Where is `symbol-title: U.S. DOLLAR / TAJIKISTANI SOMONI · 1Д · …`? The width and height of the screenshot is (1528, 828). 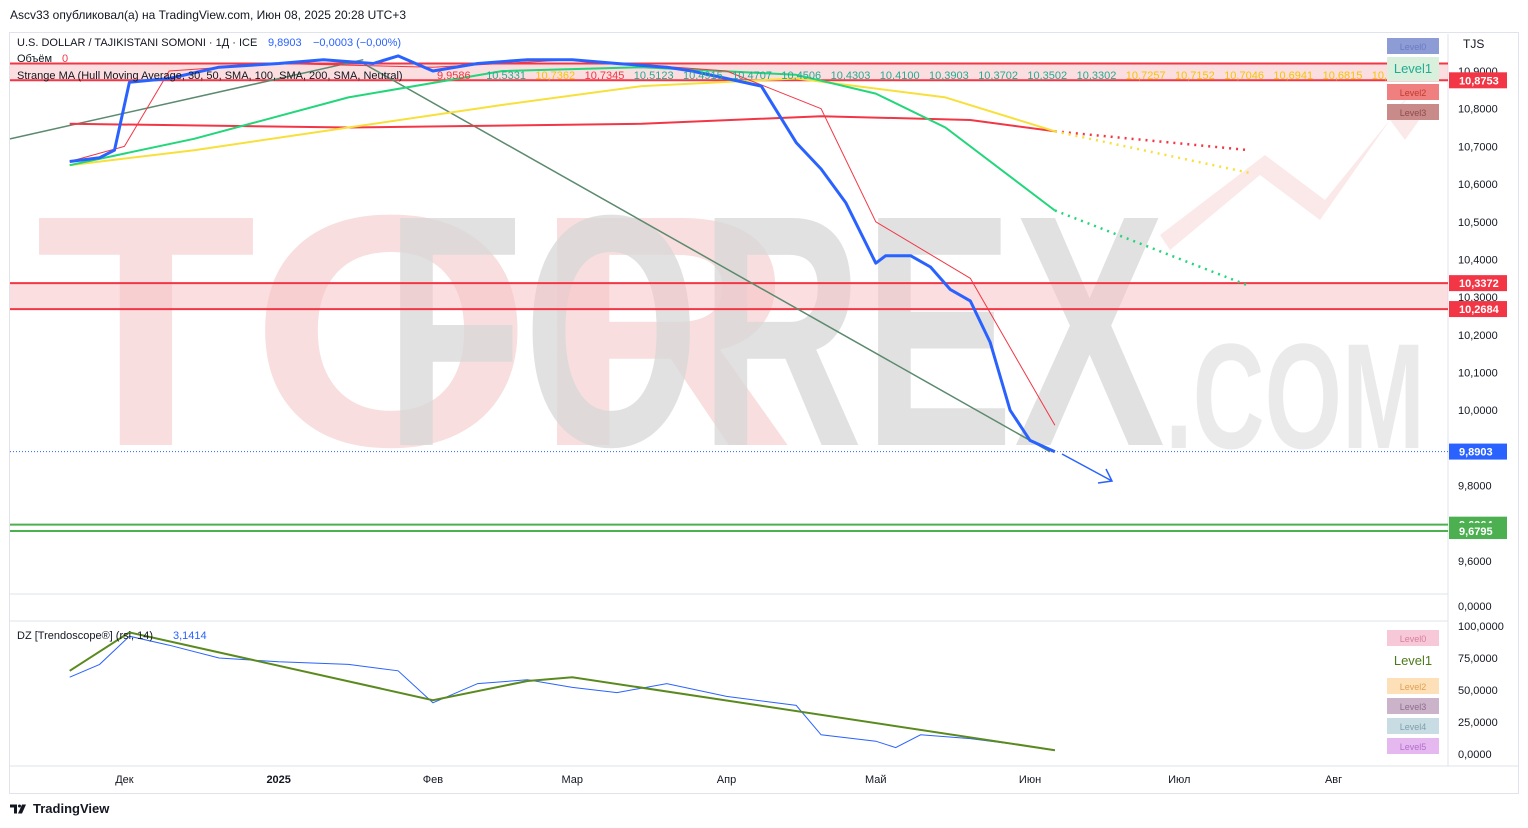
symbol-title: U.S. DOLLAR / TAJIKISTANI SOMONI · 1Д · … is located at coordinates (137, 43).